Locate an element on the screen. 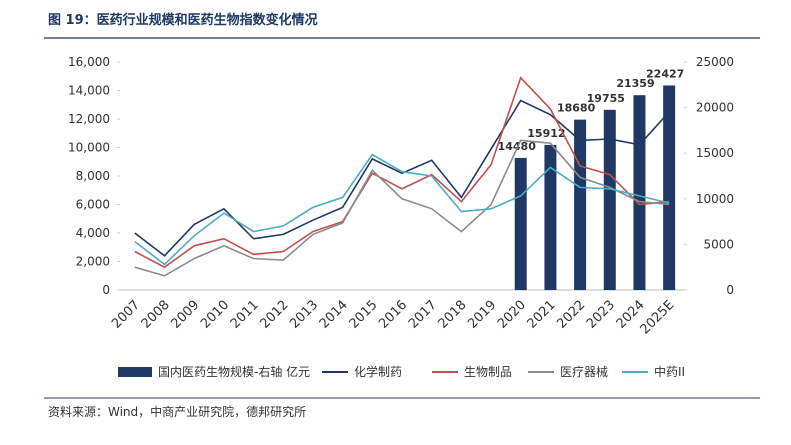 This screenshot has height=445, width=791. y-tick-label: 2,000 is located at coordinates (93, 262).